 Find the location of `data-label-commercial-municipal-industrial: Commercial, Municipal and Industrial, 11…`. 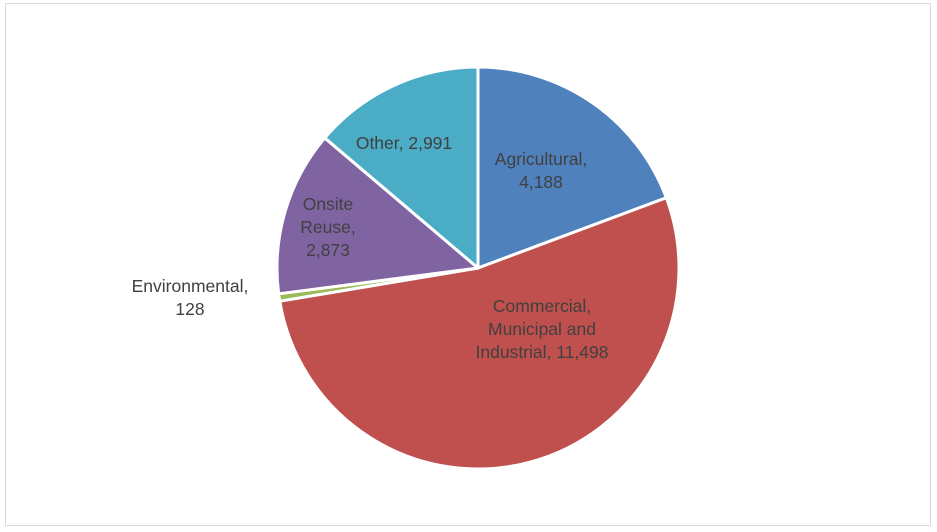

data-label-commercial-municipal-industrial: Commercial, Municipal and Industrial, 11… is located at coordinates (542, 329).